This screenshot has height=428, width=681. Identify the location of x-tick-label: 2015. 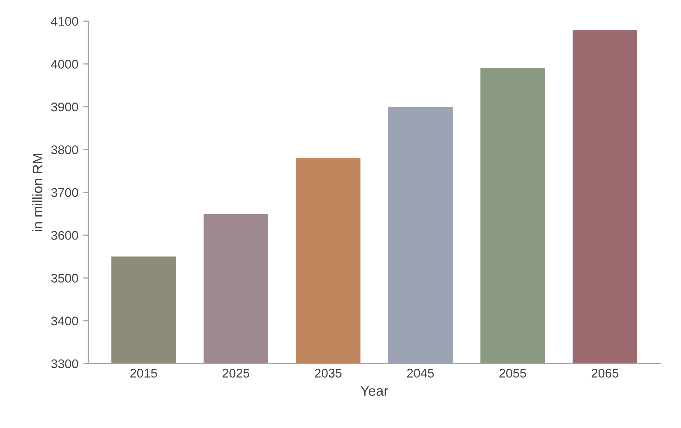
(144, 373).